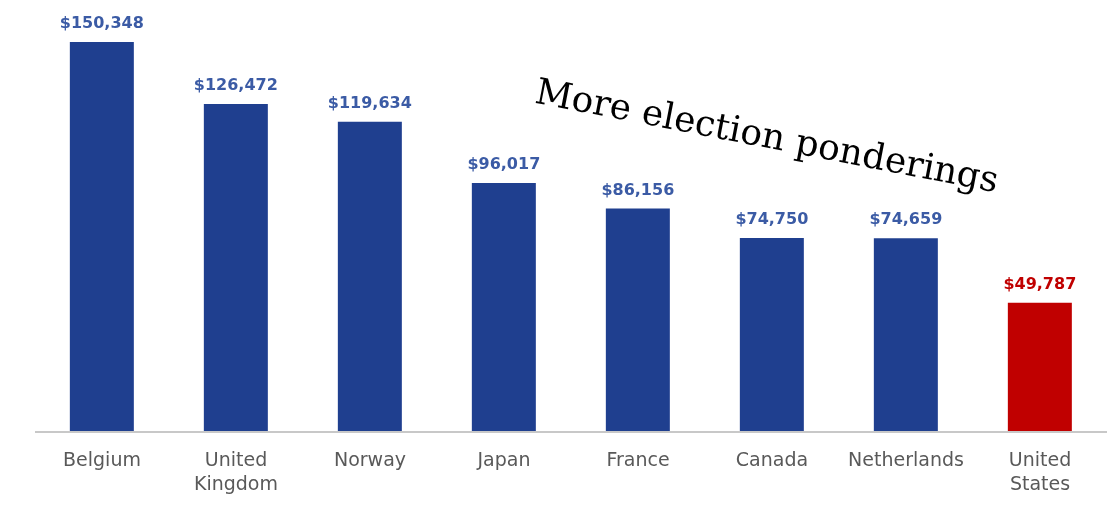 This screenshot has width=1107, height=512. What do you see at coordinates (369, 102) in the screenshot?
I see `data-label: $119,634` at bounding box center [369, 102].